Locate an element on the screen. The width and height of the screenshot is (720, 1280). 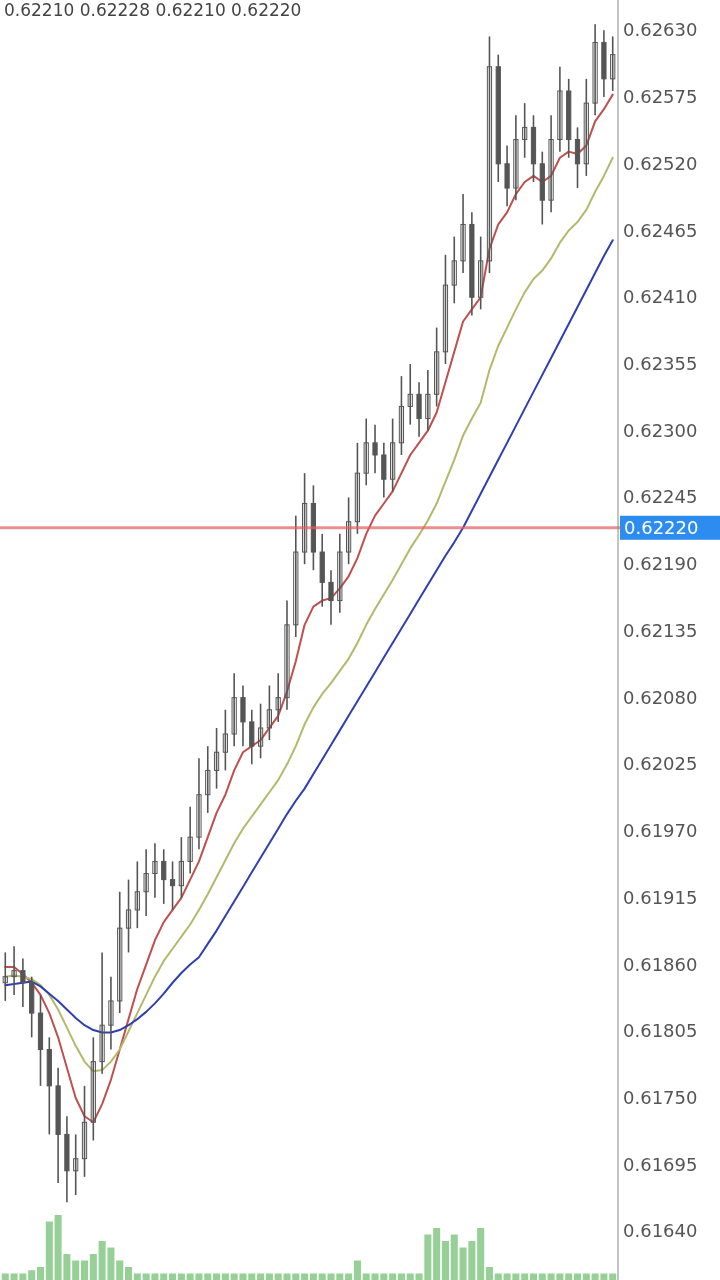
y-tick-label: 0.61695 is located at coordinates (660, 1164).